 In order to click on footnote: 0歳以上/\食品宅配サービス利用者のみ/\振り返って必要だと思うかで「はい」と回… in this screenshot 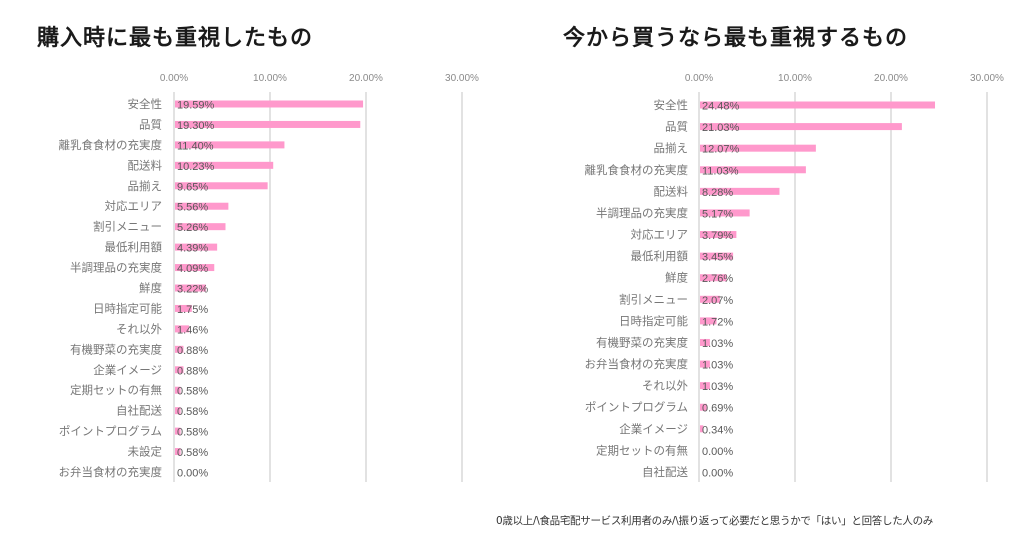, I will do `click(715, 521)`.